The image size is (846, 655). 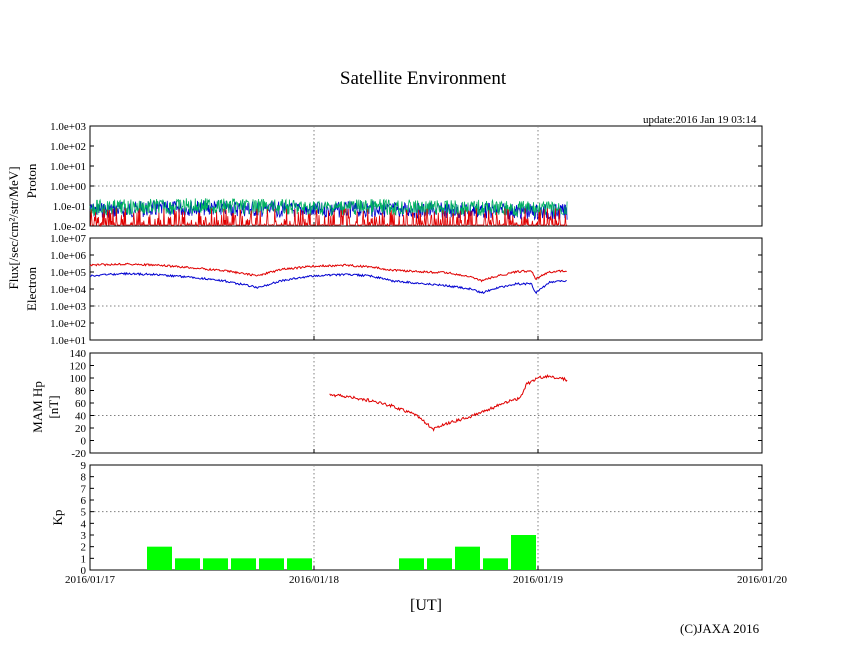 I want to click on kp-ytick-label: 4, so click(x=84, y=524).